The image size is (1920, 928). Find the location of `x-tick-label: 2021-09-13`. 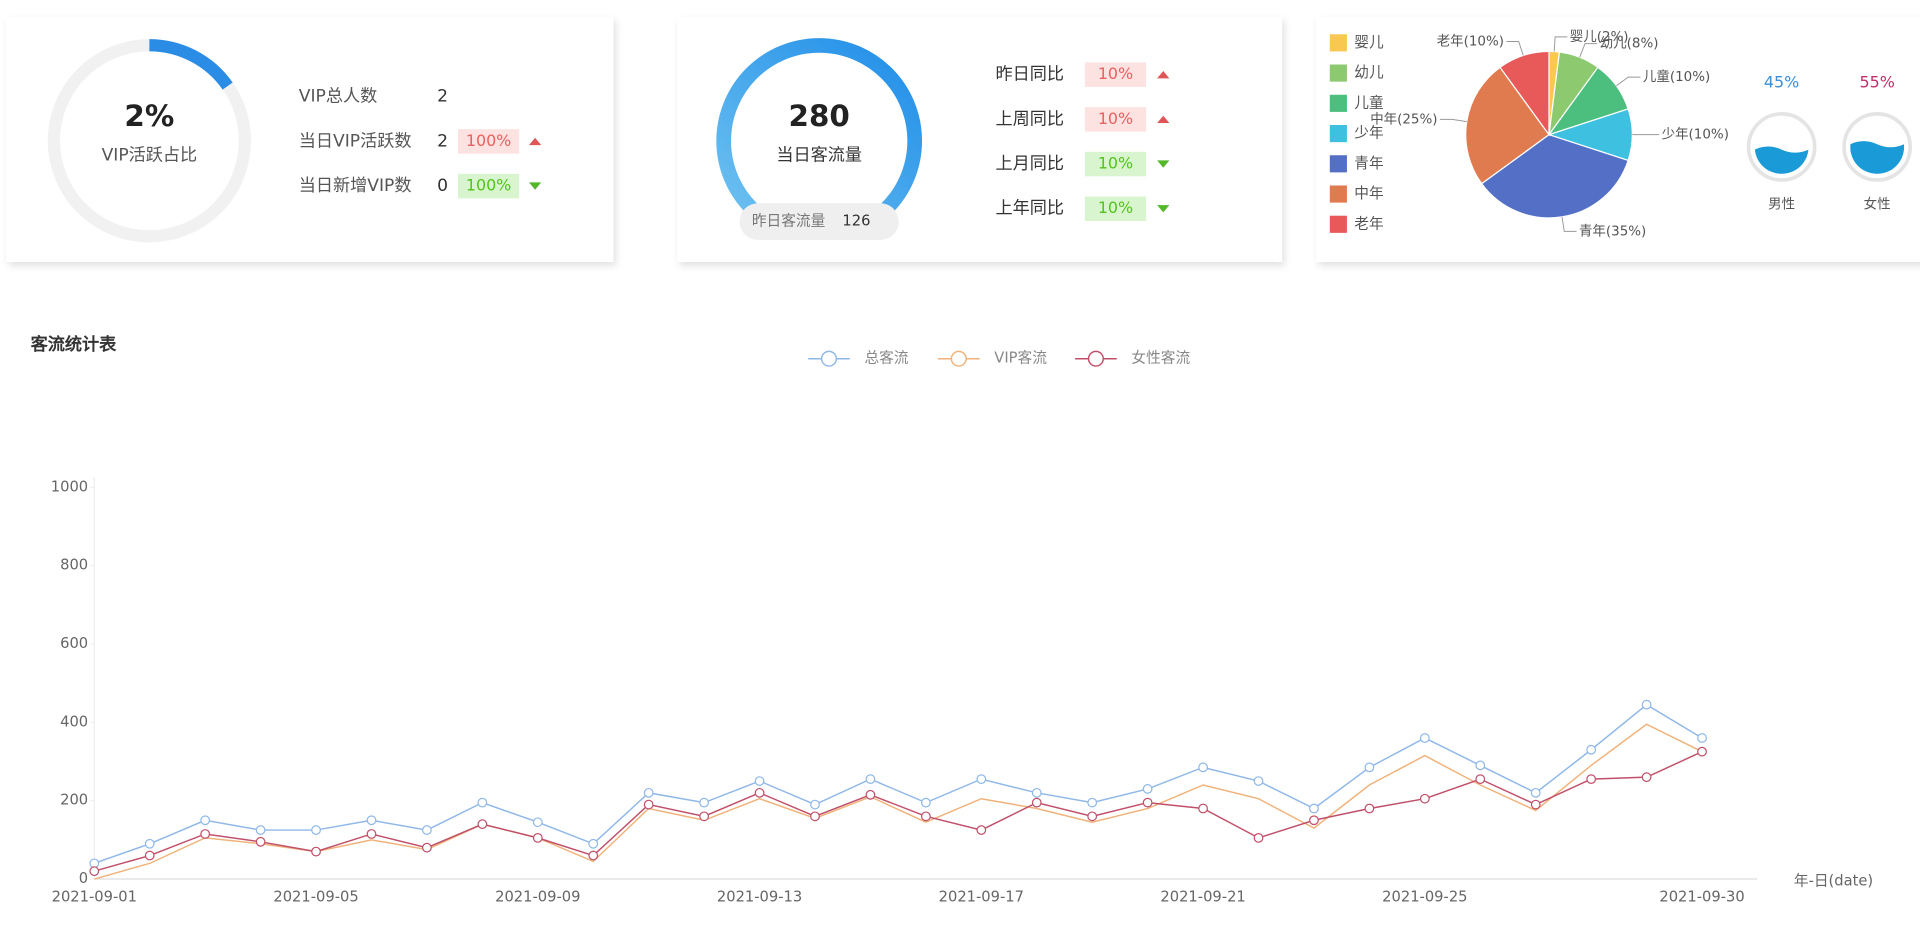

x-tick-label: 2021-09-13 is located at coordinates (759, 896).